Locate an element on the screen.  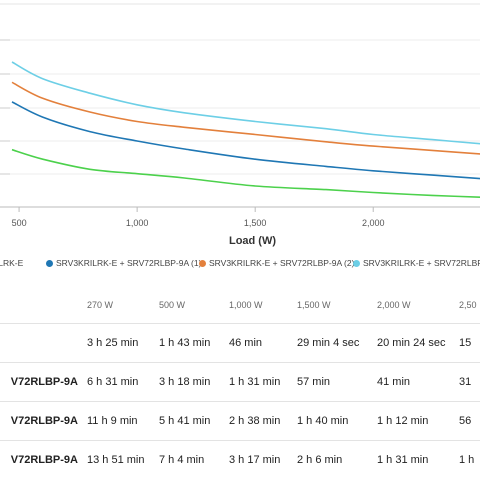
header-270w: 270 W is located at coordinates (100, 304).